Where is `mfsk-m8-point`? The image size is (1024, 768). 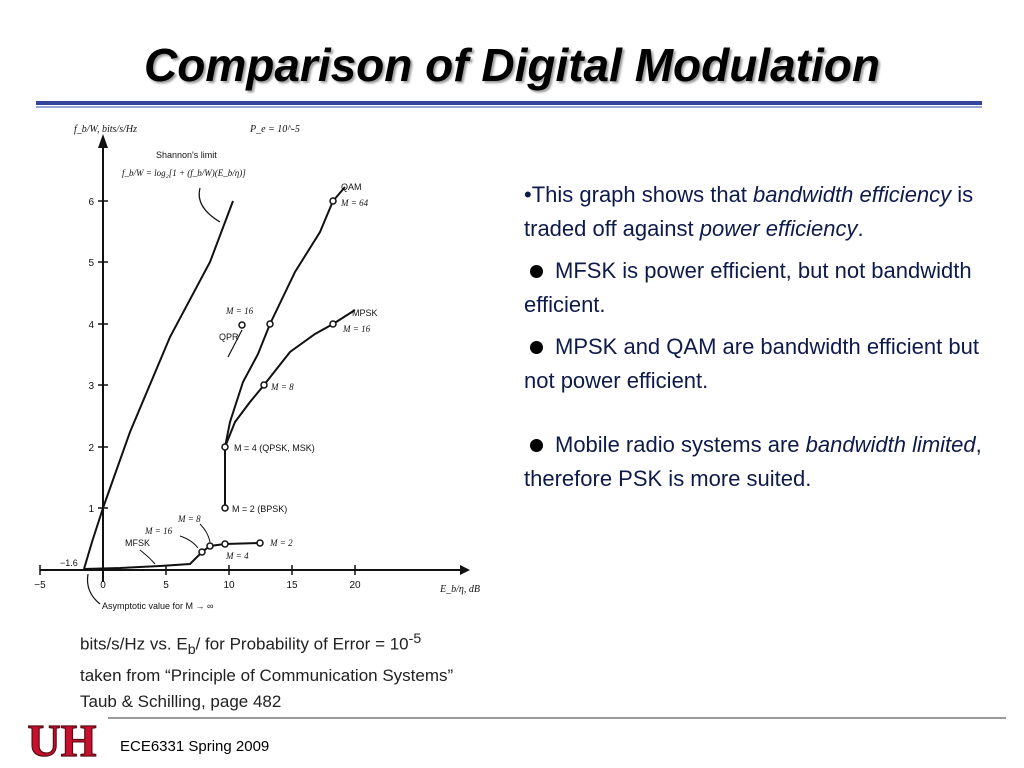 mfsk-m8-point is located at coordinates (210, 546).